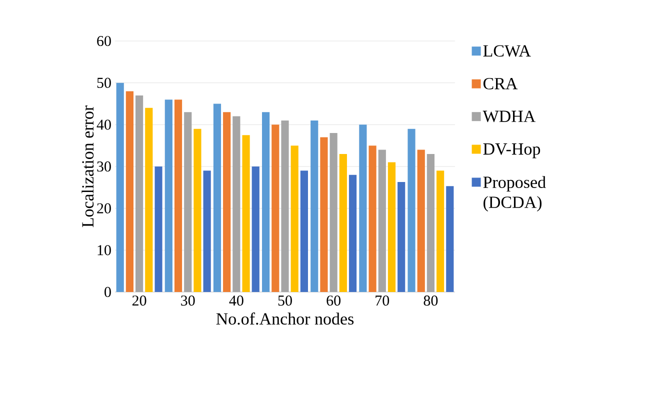 The height and width of the screenshot is (412, 657). What do you see at coordinates (236, 301) in the screenshot?
I see `x-tick-label: 40` at bounding box center [236, 301].